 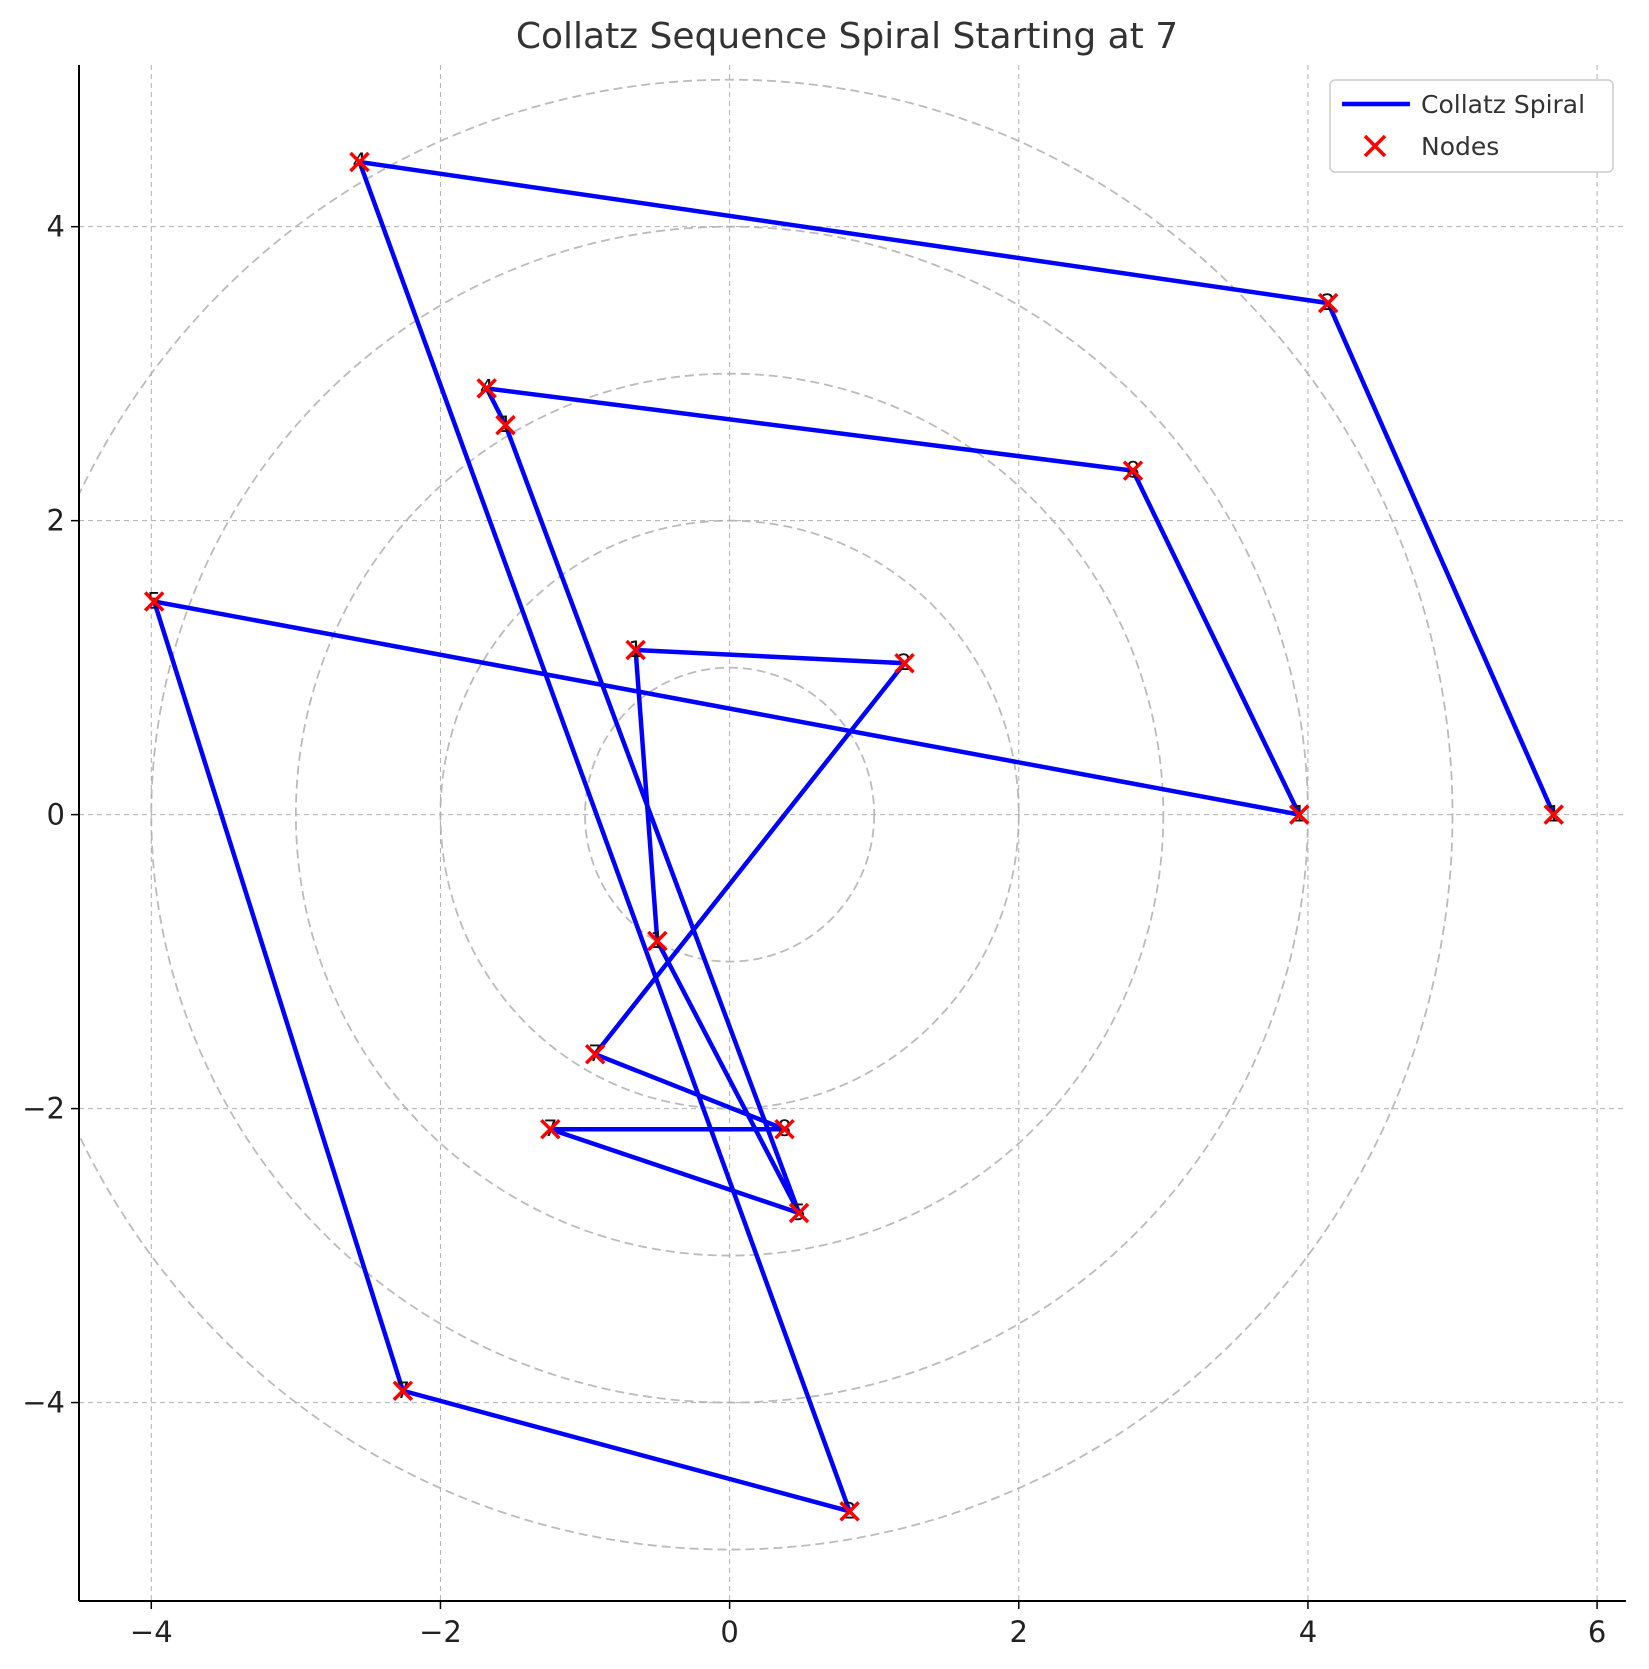 What do you see at coordinates (56, 521) in the screenshot?
I see `y-tick-label-3: 2` at bounding box center [56, 521].